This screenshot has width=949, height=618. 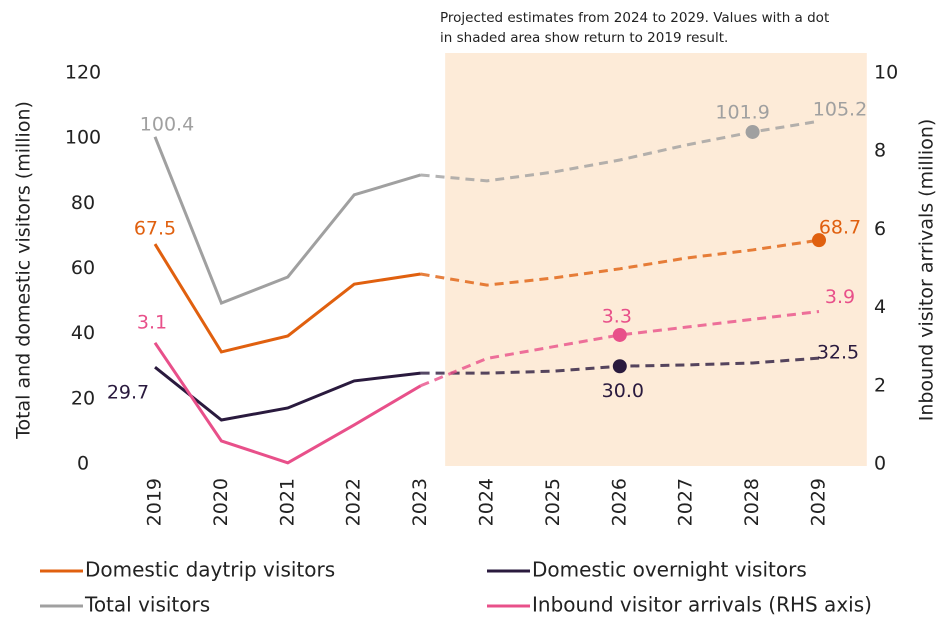 I want to click on value-label: 29.7, so click(x=128, y=393).